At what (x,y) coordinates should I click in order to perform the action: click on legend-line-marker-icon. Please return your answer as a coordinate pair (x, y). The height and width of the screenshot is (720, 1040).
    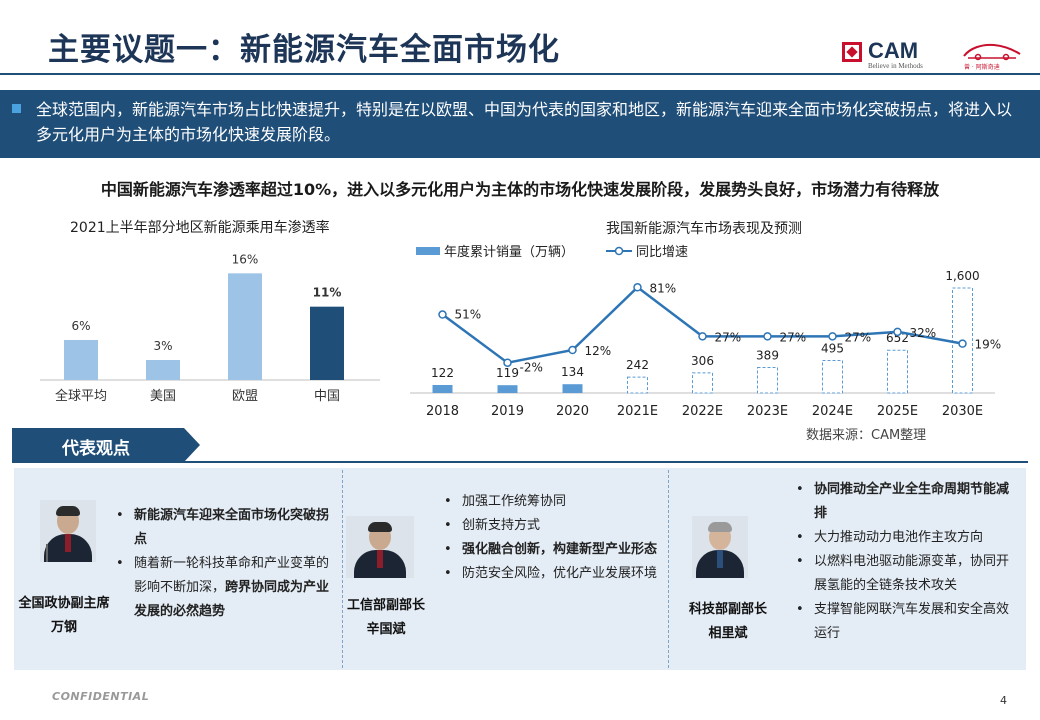
    Looking at the image, I should click on (619, 251).